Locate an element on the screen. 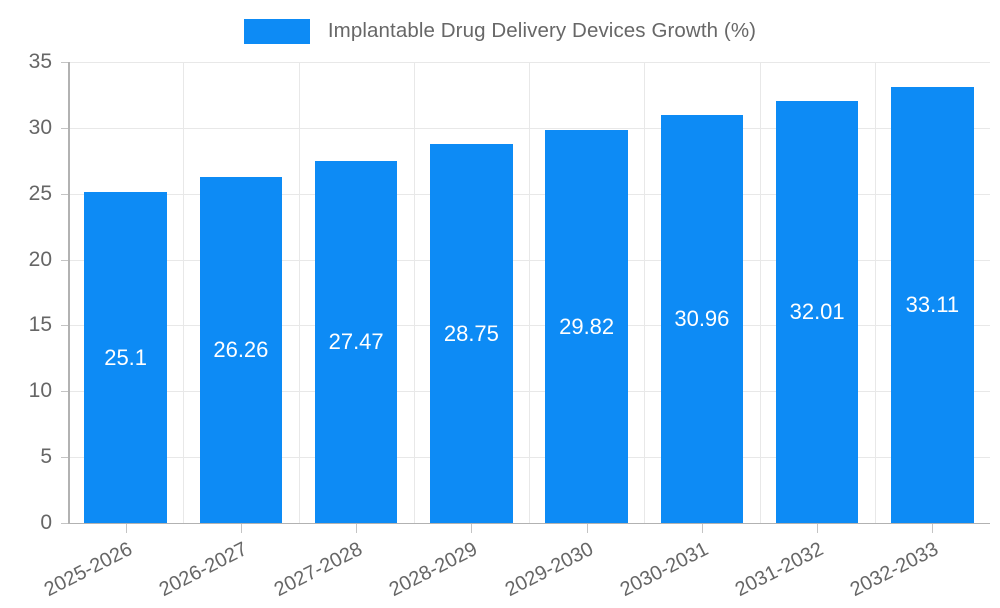 This screenshot has height=608, width=1000. x-axis-line is located at coordinates (529, 523).